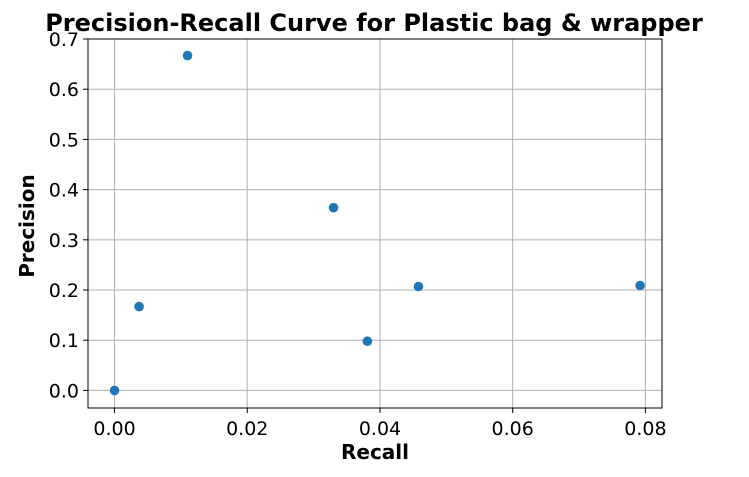 Image resolution: width=749 pixels, height=477 pixels. I want to click on y-tick-label: 0.7, so click(64, 40).